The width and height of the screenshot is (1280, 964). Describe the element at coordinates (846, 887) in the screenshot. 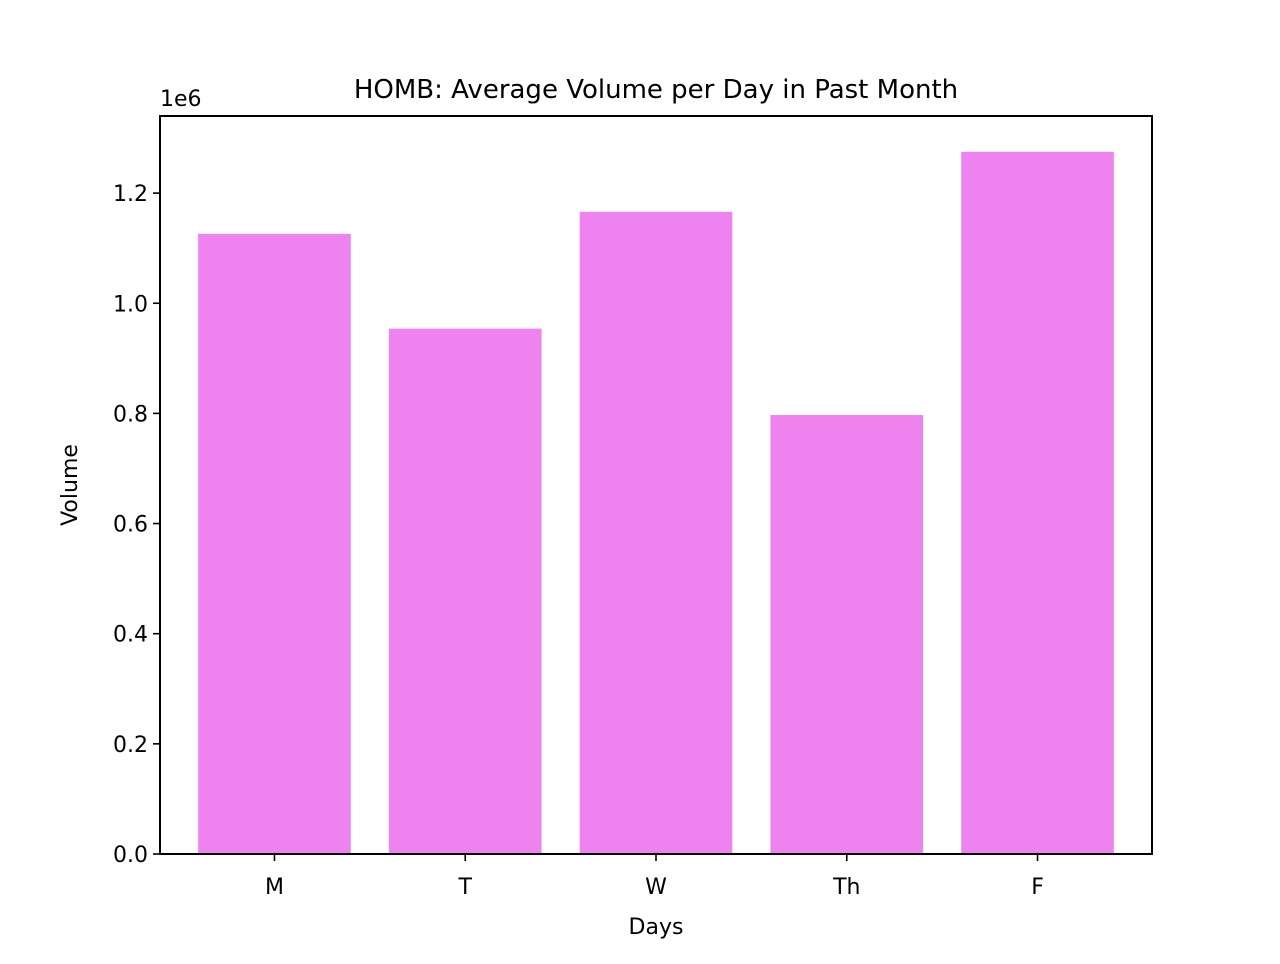

I see `x-tick-label: Th` at that location.